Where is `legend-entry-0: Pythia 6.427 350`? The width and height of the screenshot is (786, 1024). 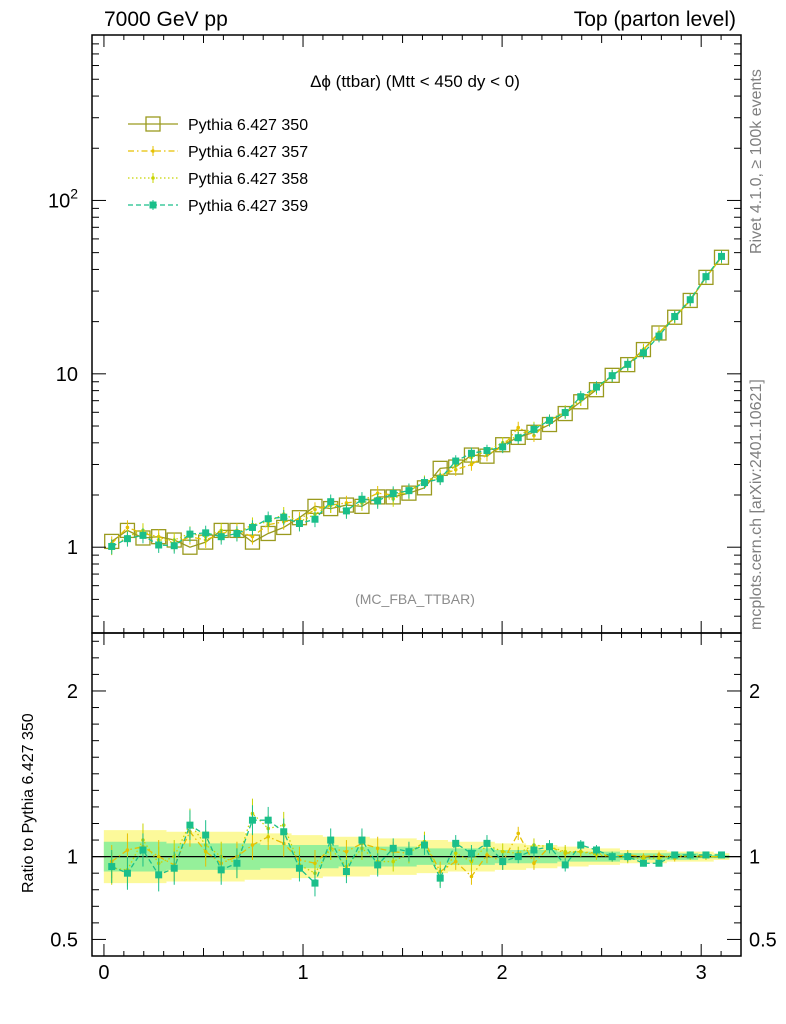 legend-entry-0: Pythia 6.427 350 is located at coordinates (218, 125).